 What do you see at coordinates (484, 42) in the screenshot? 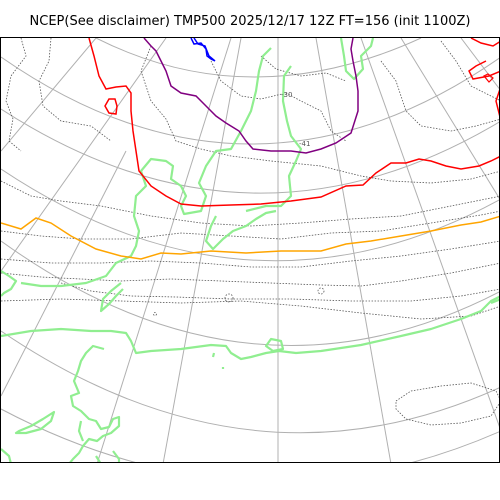
I see `isotherm-red-corner` at bounding box center [484, 42].